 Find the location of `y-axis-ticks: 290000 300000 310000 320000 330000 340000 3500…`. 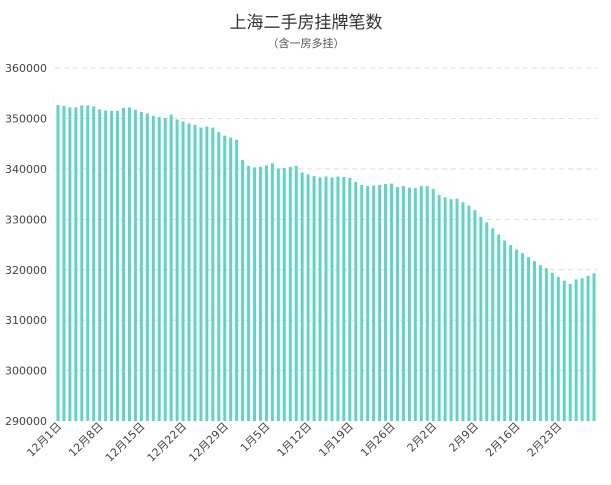

y-axis-ticks: 290000 300000 310000 320000 330000 340000 3500… is located at coordinates (26, 245).